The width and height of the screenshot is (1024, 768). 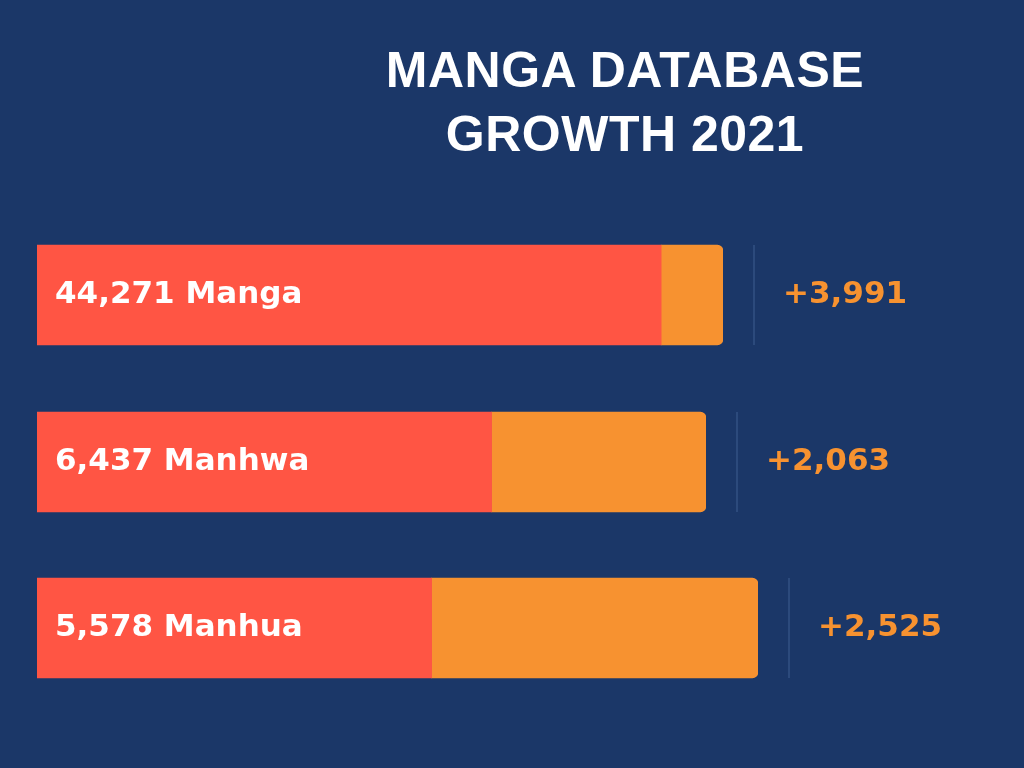 What do you see at coordinates (104, 458) in the screenshot?
I see `total-label: 6,437` at bounding box center [104, 458].